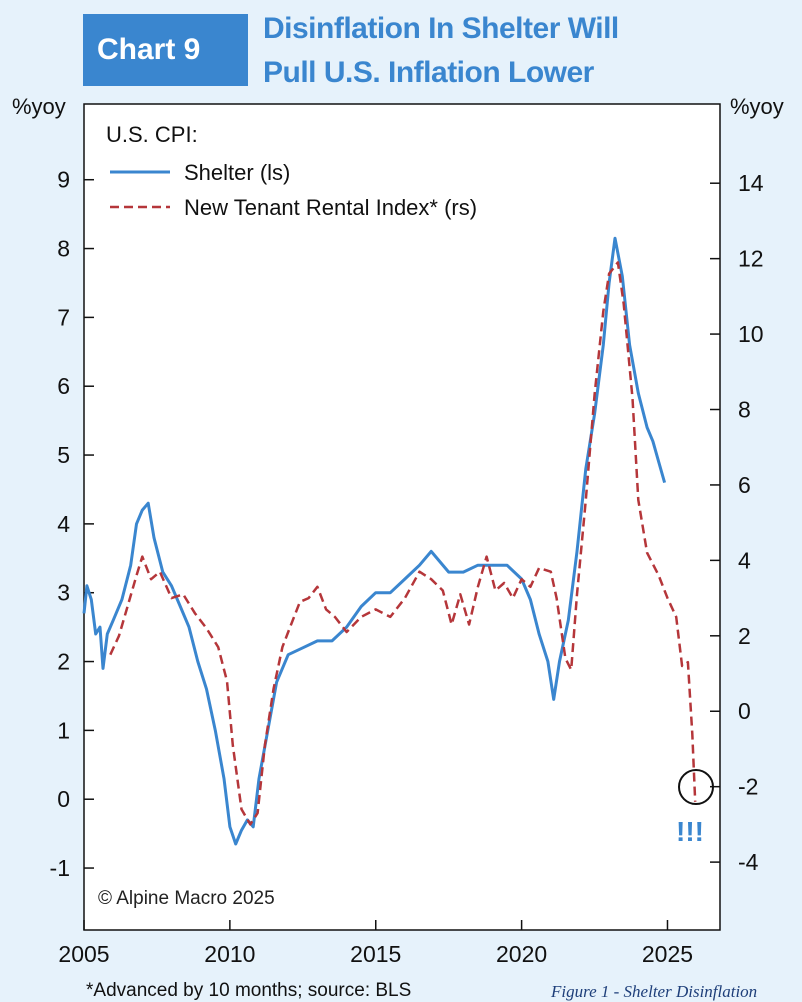 The height and width of the screenshot is (1002, 802). Describe the element at coordinates (696, 787) in the screenshot. I see `highlight-circle` at that location.